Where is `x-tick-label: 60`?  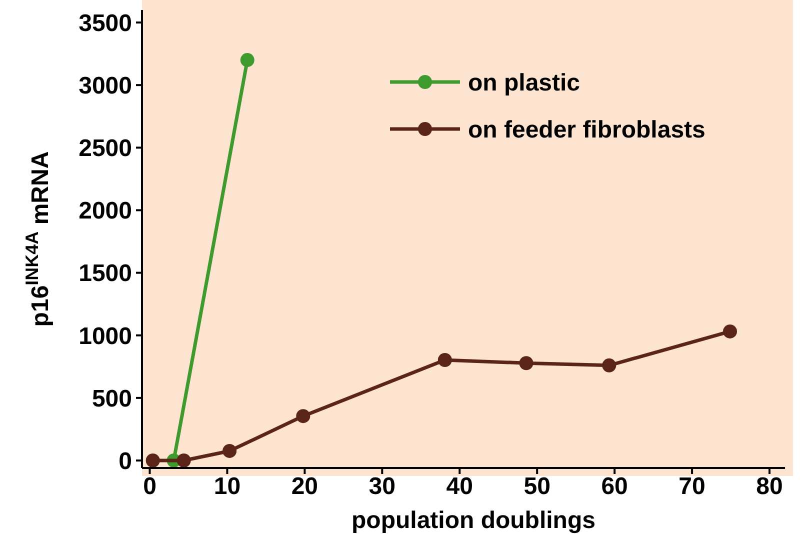 x-tick-label: 60 is located at coordinates (614, 486).